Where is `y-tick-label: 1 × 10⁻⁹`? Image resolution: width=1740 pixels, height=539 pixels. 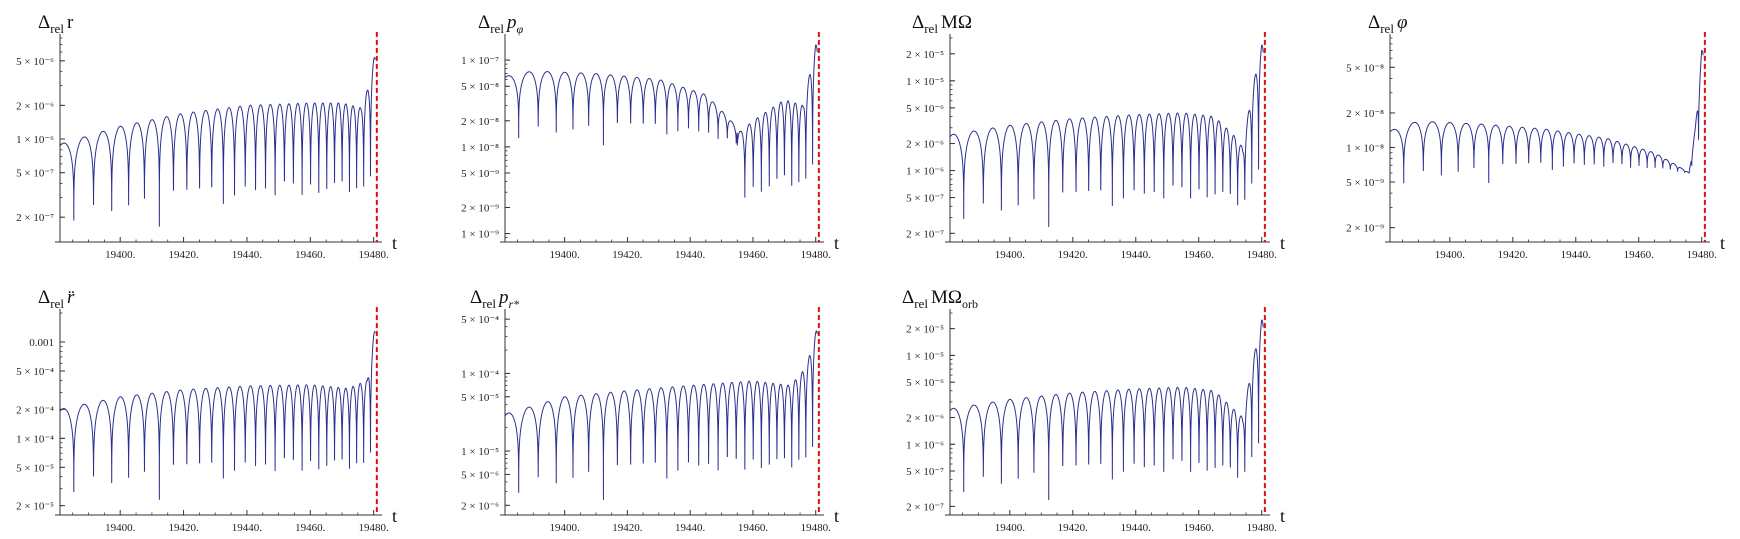
y-tick-label: 1 × 10⁻⁹ is located at coordinates (480, 235).